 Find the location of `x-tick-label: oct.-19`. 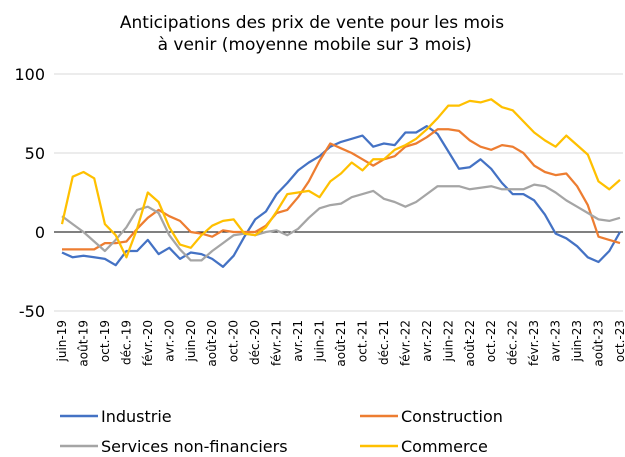

x-tick-label: oct.-19 is located at coordinates (105, 341).